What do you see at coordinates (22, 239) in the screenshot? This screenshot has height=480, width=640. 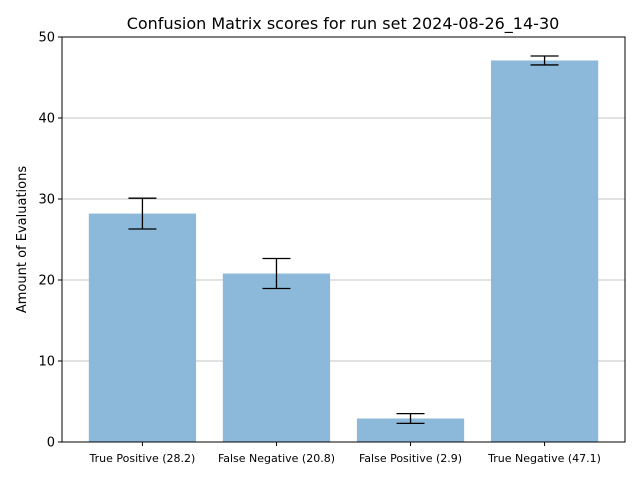 I see `y-axis-label: Amount of Evaluations` at bounding box center [22, 239].